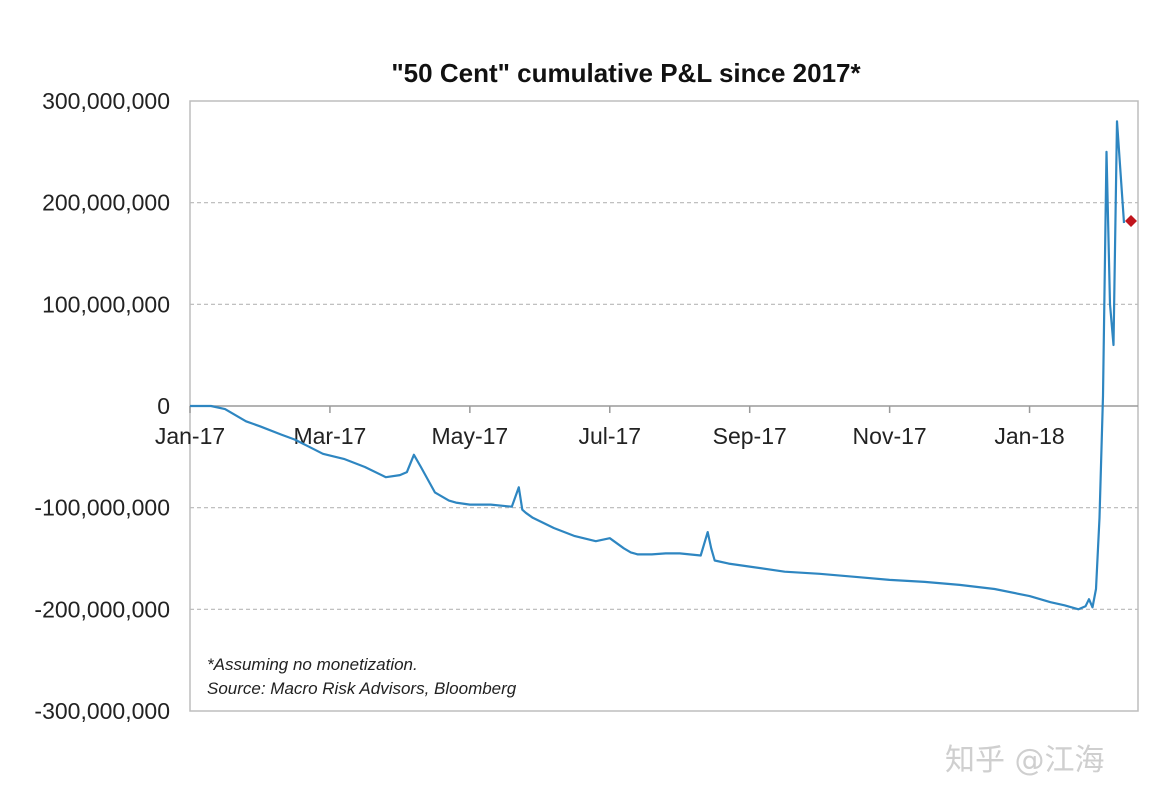 The image size is (1156, 802). Describe the element at coordinates (163, 406) in the screenshot. I see `y-tick-label: 0` at that location.